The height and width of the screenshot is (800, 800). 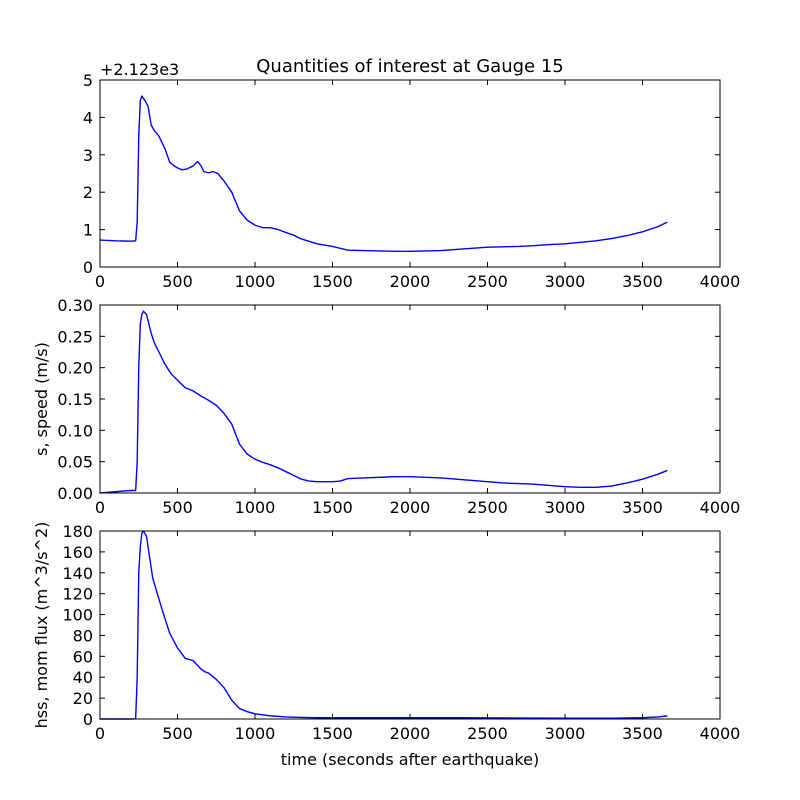 I want to click on figure-title: Quantities of interest at Gauge 15, so click(x=409, y=66).